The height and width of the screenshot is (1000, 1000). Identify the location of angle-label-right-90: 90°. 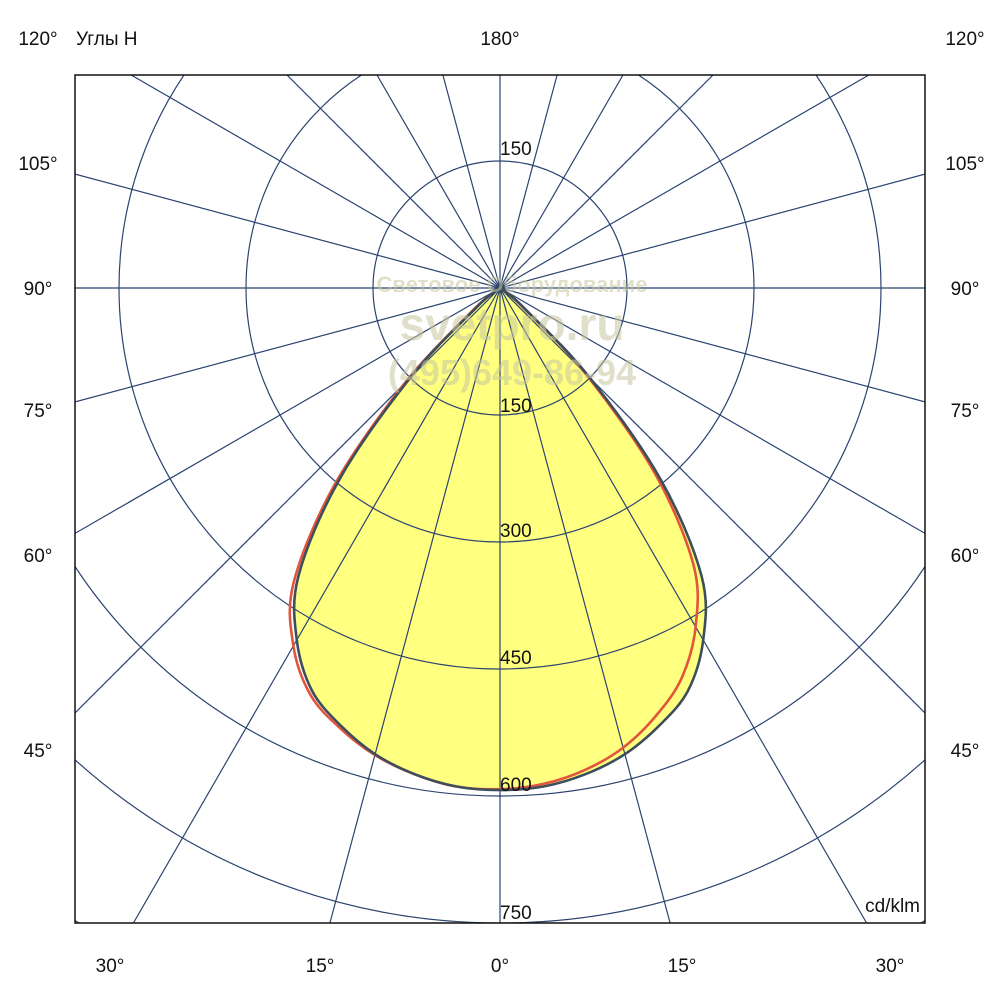
(965, 289).